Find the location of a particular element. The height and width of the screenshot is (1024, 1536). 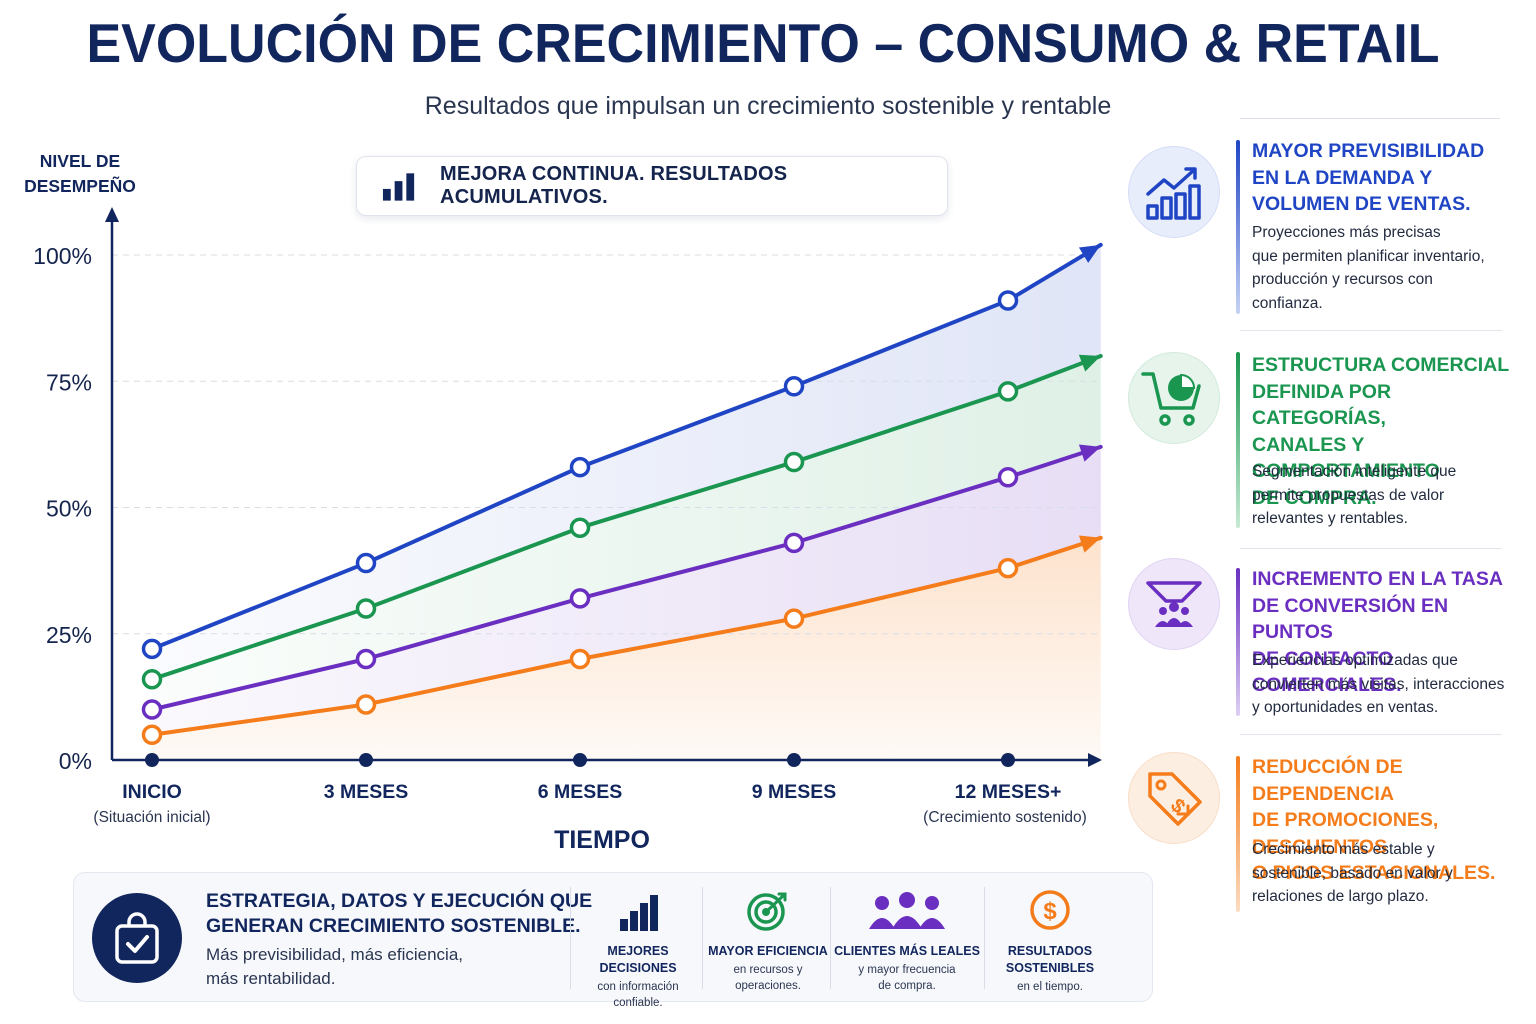

shopping-bag-check-icon is located at coordinates (137, 938).